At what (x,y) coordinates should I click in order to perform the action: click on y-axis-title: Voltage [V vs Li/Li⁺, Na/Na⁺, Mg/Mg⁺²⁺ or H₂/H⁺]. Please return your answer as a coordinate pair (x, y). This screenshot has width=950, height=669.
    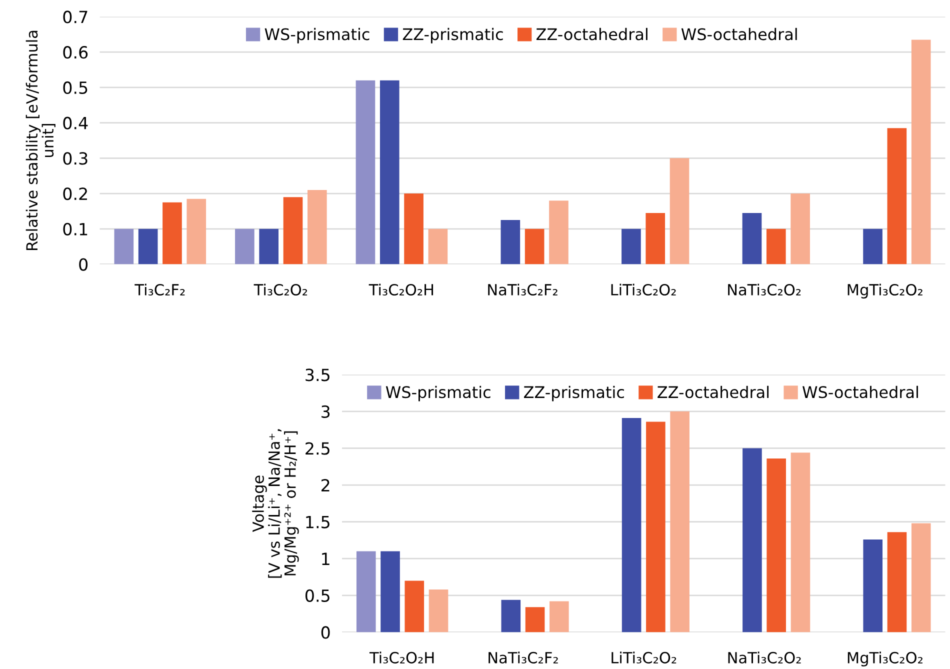
    Looking at the image, I should click on (275, 503).